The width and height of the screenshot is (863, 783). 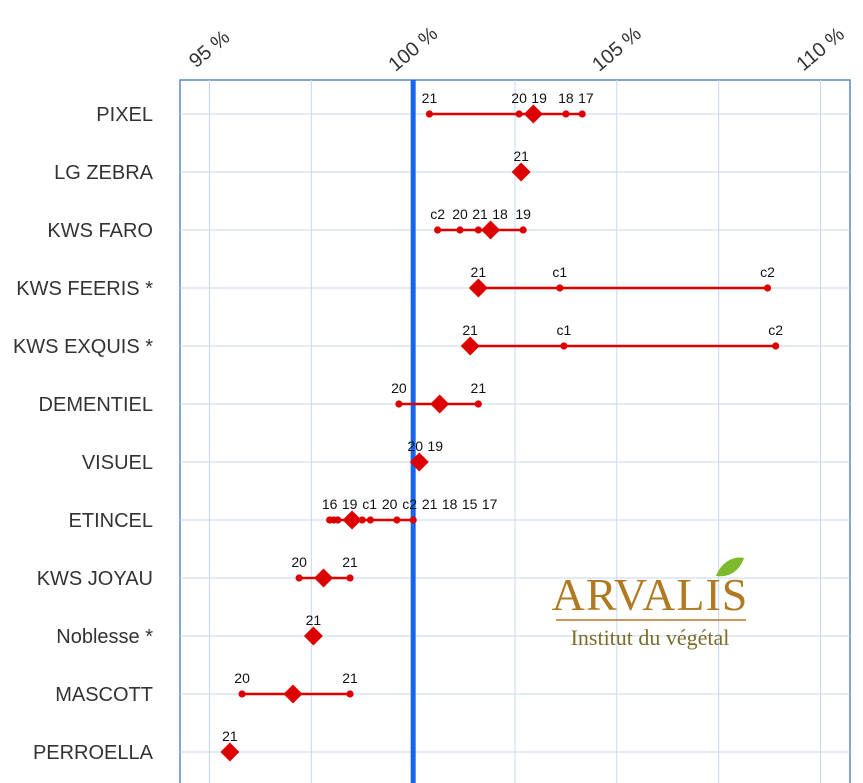 What do you see at coordinates (104, 173) in the screenshot?
I see `variety-name: LG ZEBRA` at bounding box center [104, 173].